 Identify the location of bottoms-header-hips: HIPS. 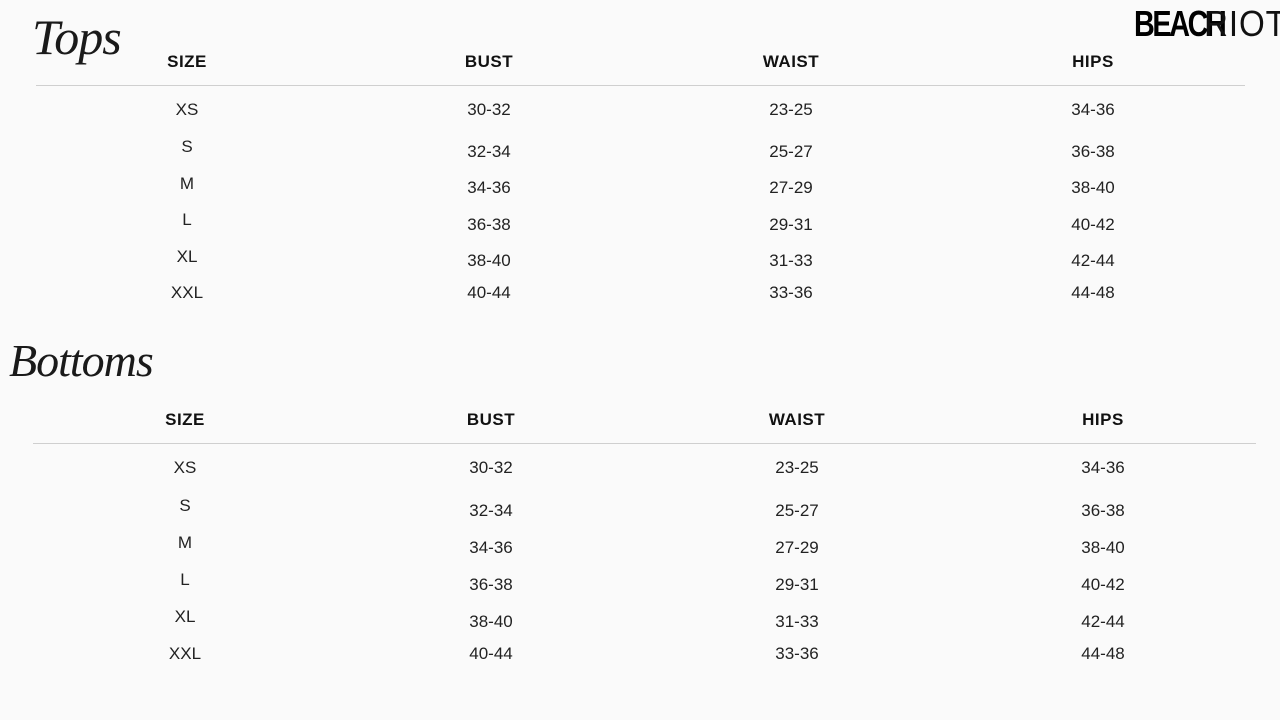
(1103, 419).